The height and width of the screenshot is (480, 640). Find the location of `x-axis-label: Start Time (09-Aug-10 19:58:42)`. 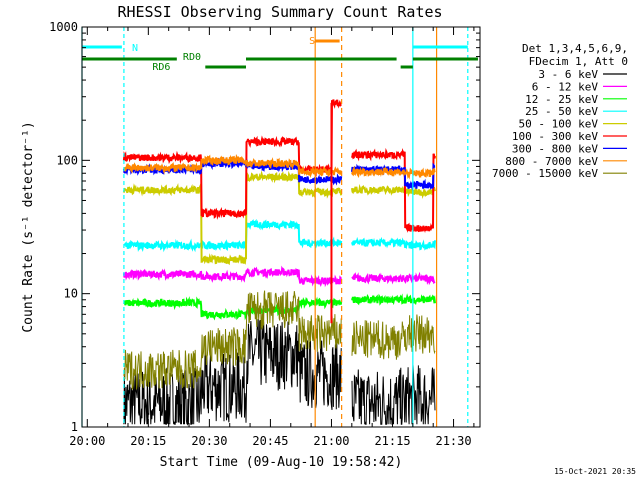

x-axis-label: Start Time (09-Aug-10 19:58:42) is located at coordinates (281, 462).